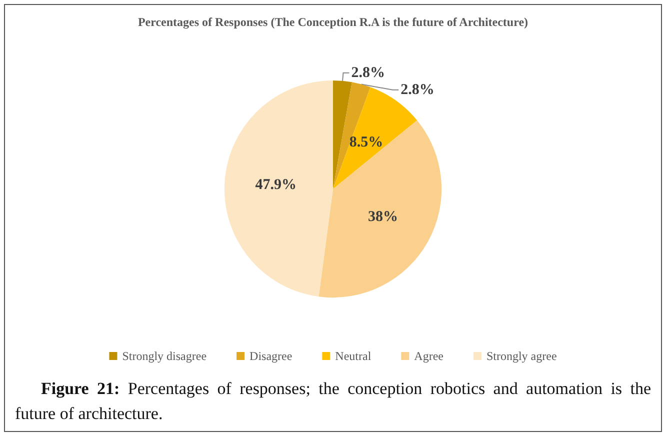 This screenshot has height=439, width=668. What do you see at coordinates (353, 356) in the screenshot?
I see `legend-label: Neutral` at bounding box center [353, 356].